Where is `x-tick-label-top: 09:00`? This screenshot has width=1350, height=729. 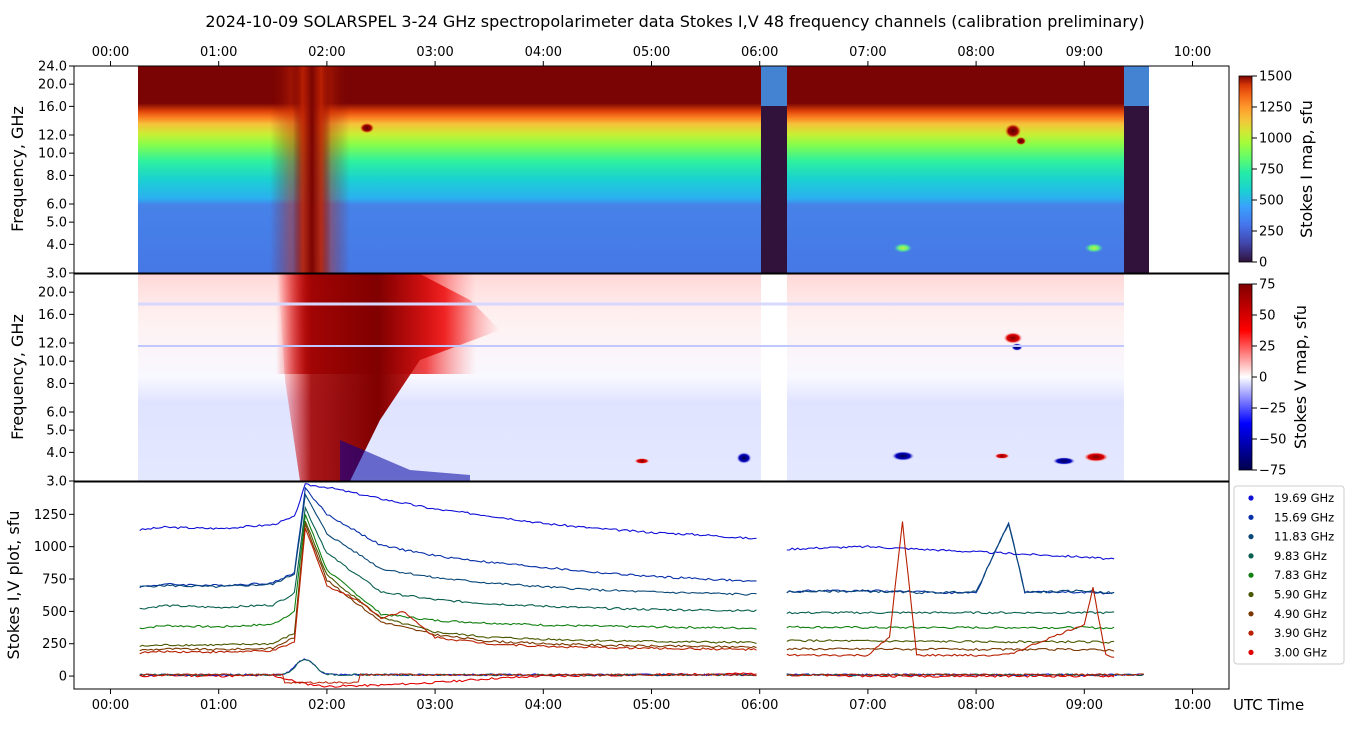
x-tick-label-top: 09:00 is located at coordinates (1084, 52).